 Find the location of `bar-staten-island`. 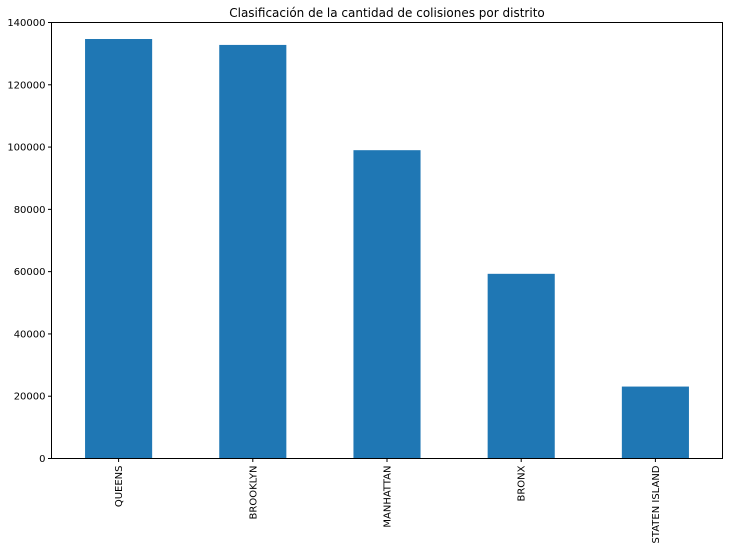

bar-staten-island is located at coordinates (655, 422).